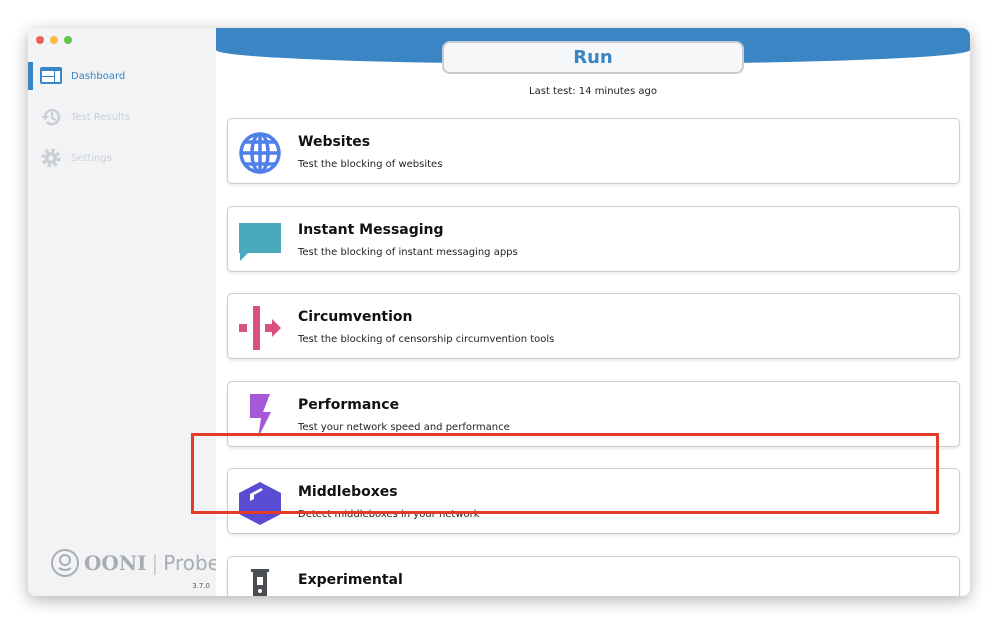 The height and width of the screenshot is (626, 1000). Describe the element at coordinates (260, 242) in the screenshot. I see `chat-bubble-icon` at that location.